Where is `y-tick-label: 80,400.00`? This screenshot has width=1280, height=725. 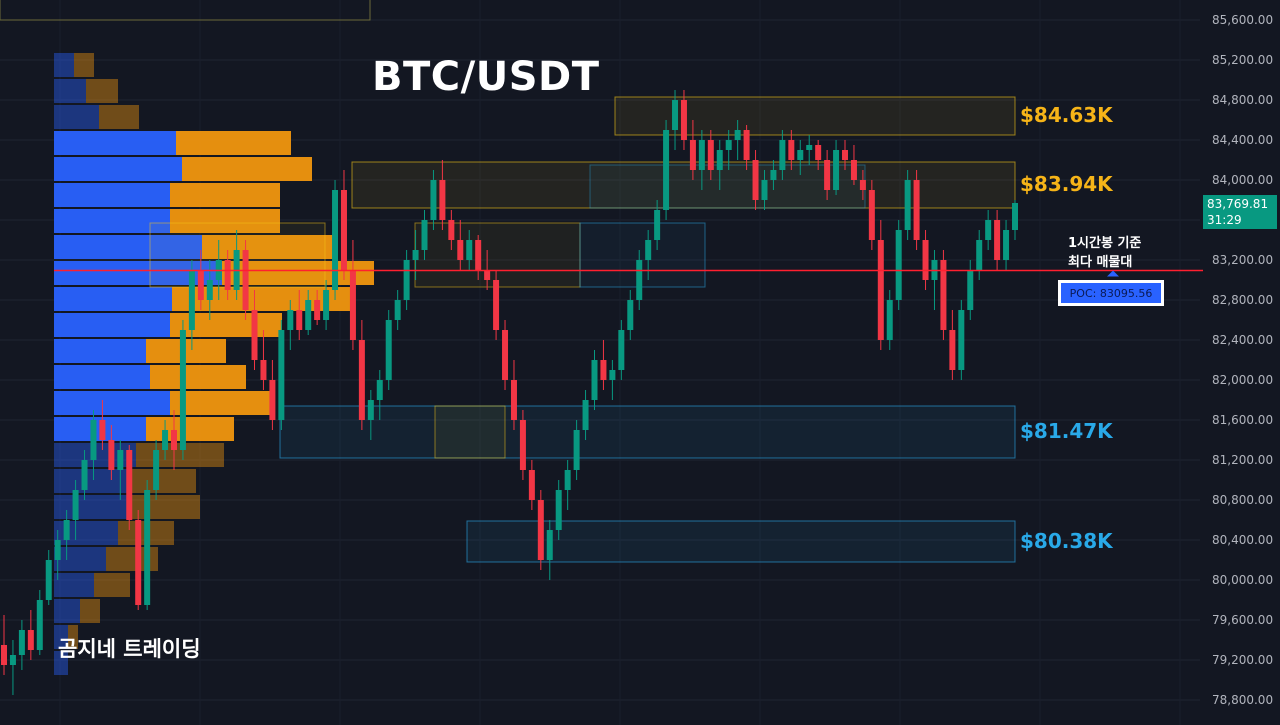
y-tick-label: 80,400.00 is located at coordinates (1242, 540).